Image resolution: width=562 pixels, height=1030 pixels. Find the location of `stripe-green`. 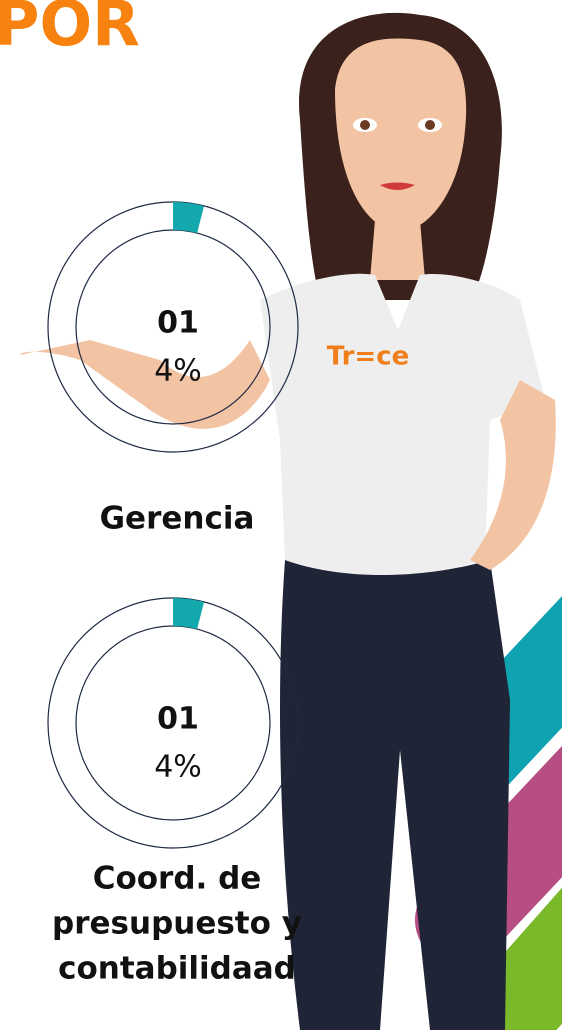

stripe-green is located at coordinates (499, 958).